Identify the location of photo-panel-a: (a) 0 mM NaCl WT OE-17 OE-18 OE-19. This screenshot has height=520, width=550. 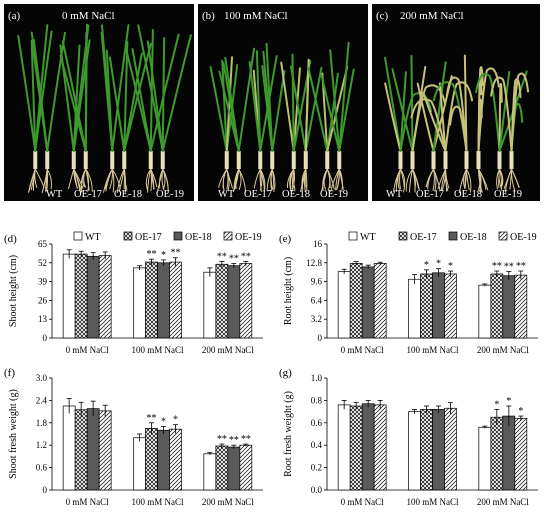
(99, 102).